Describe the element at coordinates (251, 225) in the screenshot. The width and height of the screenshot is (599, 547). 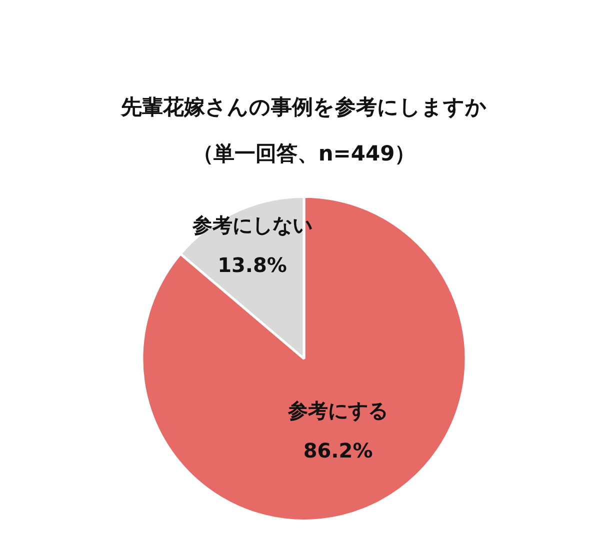
I see `slice-label: 参考にしない` at that location.